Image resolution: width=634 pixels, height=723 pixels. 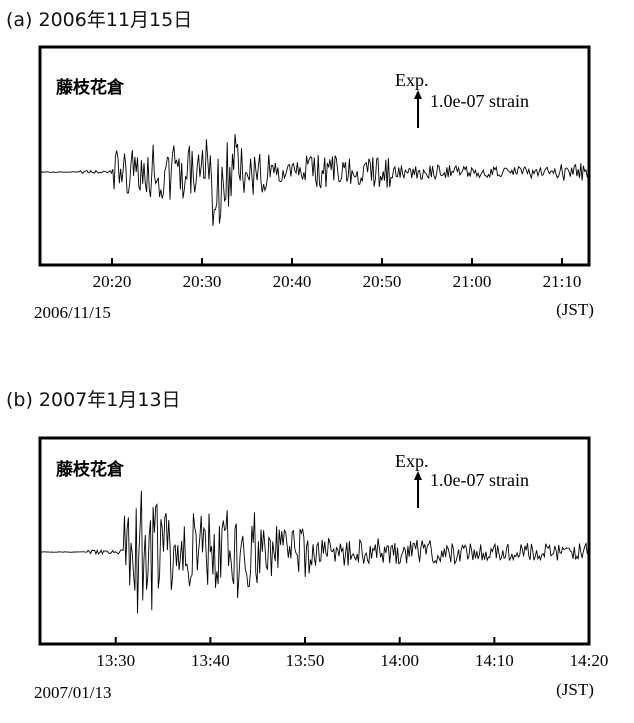 I want to click on date-label: 2007/01/13, so click(x=72, y=692).